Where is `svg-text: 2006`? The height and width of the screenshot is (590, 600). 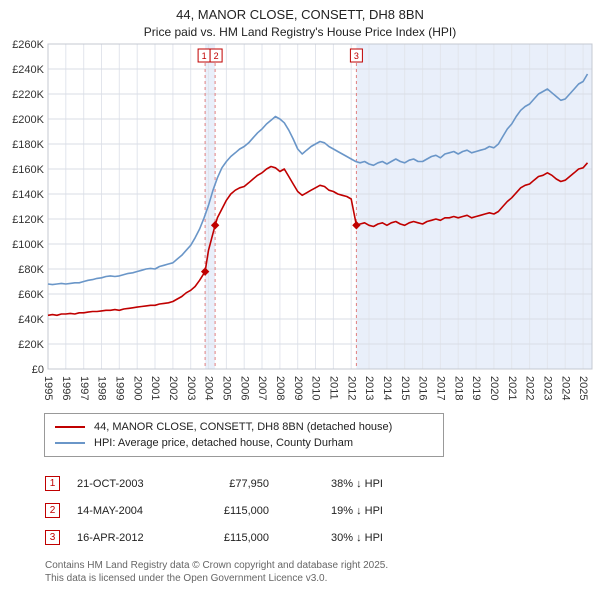 svg-text: 2006 is located at coordinates (244, 388).